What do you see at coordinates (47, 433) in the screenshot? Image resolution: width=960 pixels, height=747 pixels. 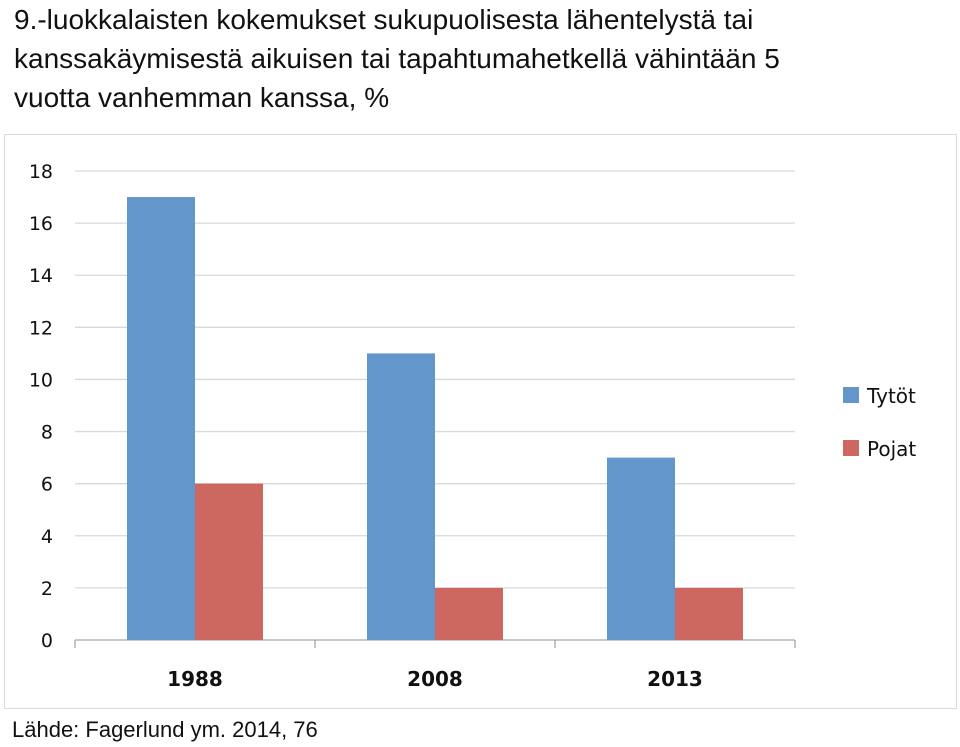 I see `y-tick-label: 8` at bounding box center [47, 433].